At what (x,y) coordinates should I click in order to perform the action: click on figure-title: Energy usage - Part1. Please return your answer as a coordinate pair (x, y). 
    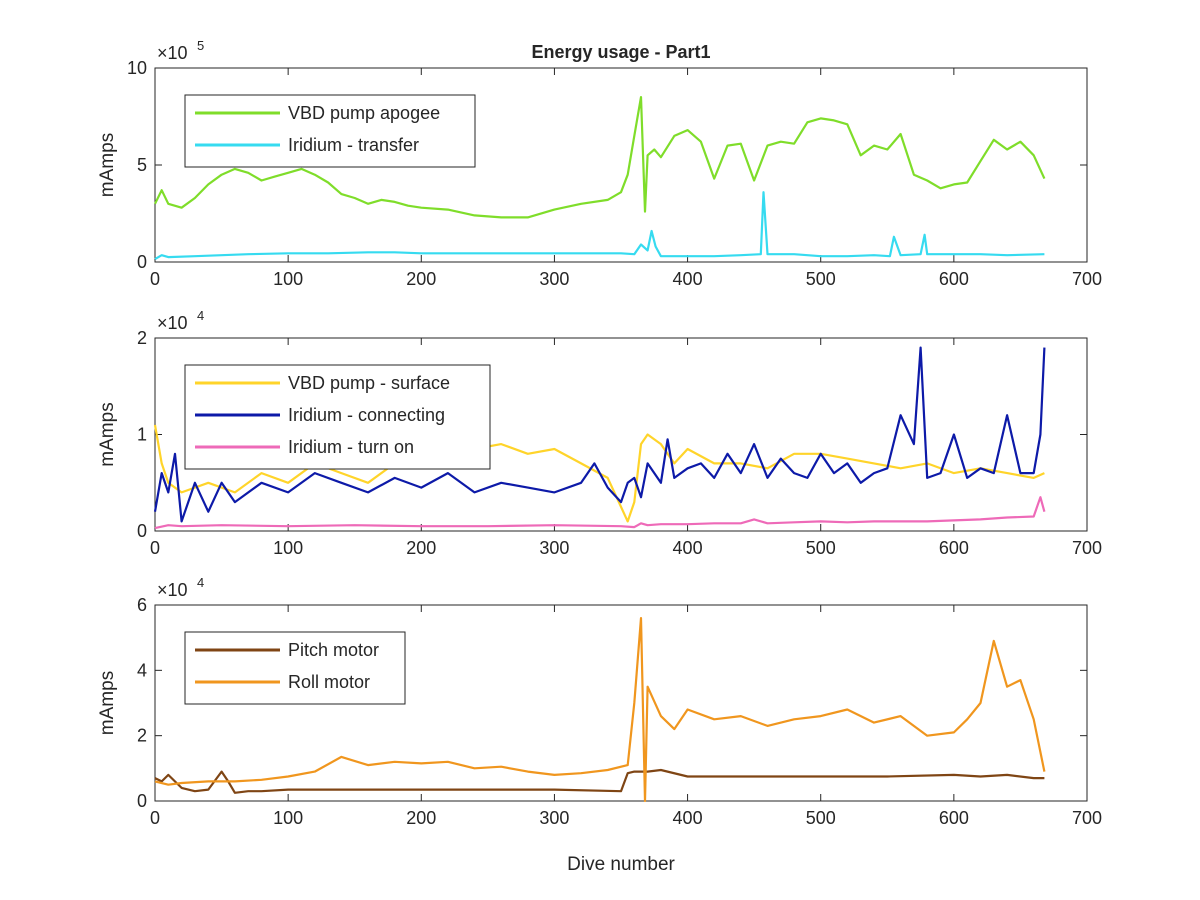
    Looking at the image, I should click on (620, 52).